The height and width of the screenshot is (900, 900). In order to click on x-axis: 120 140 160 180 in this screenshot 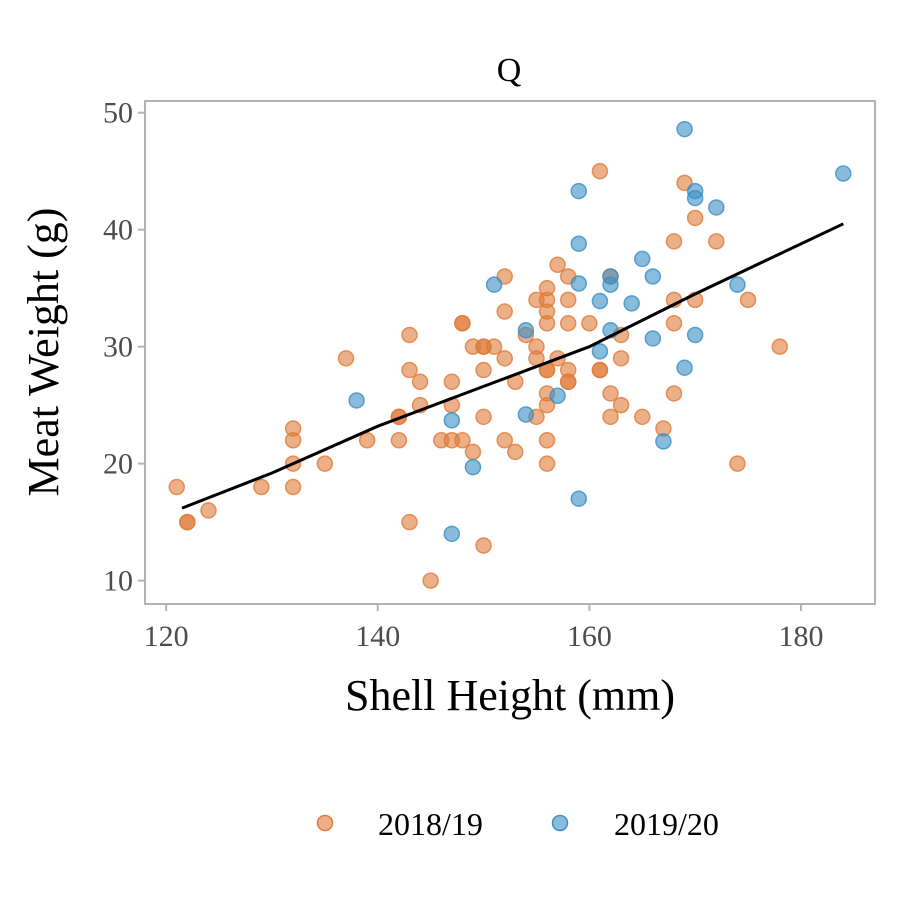, I will do `click(483, 628)`.